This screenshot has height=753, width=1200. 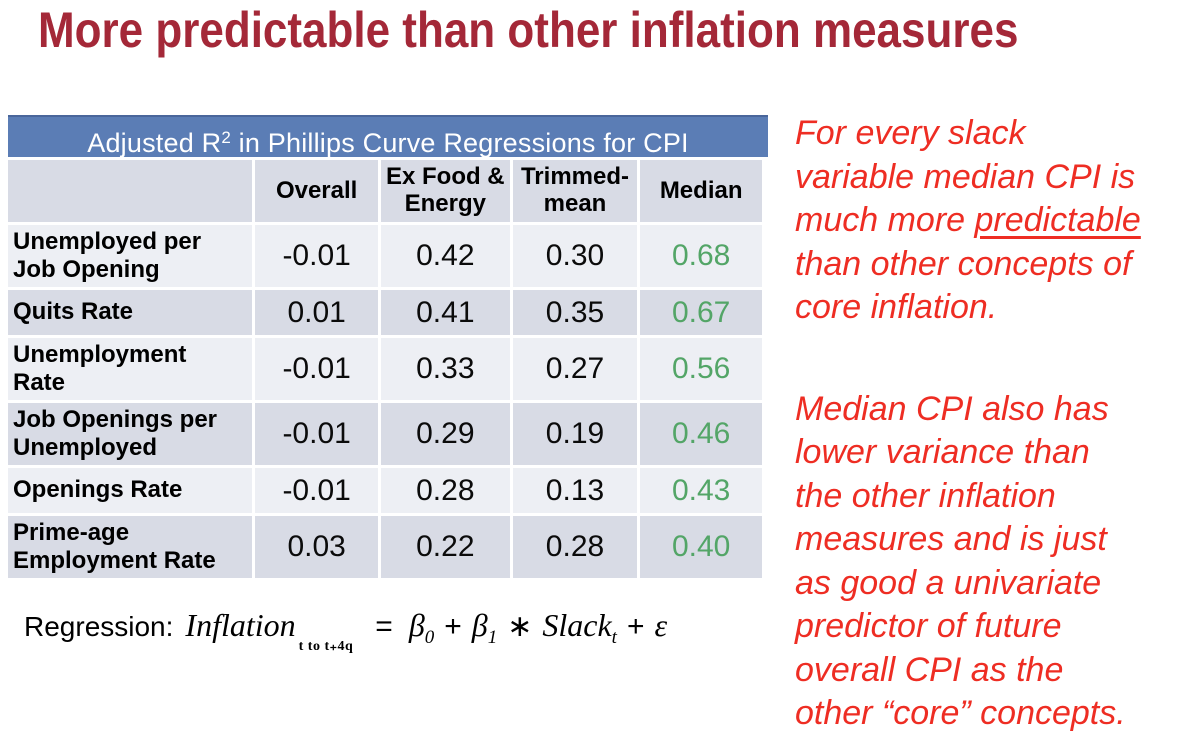 I want to click on row-label: Quits Rate, so click(x=130, y=312).